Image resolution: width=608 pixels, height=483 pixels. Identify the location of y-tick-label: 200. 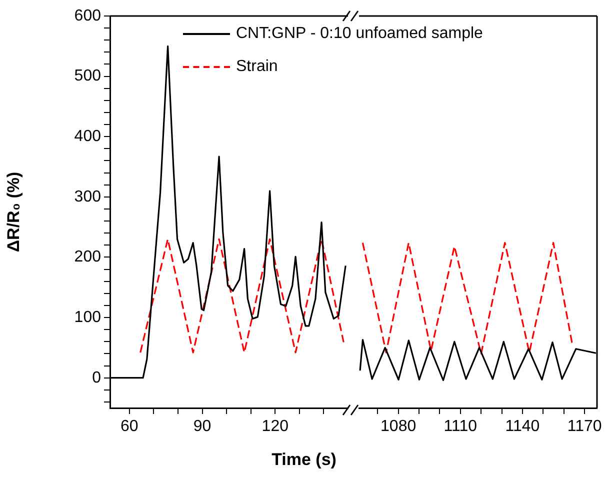
(88, 257).